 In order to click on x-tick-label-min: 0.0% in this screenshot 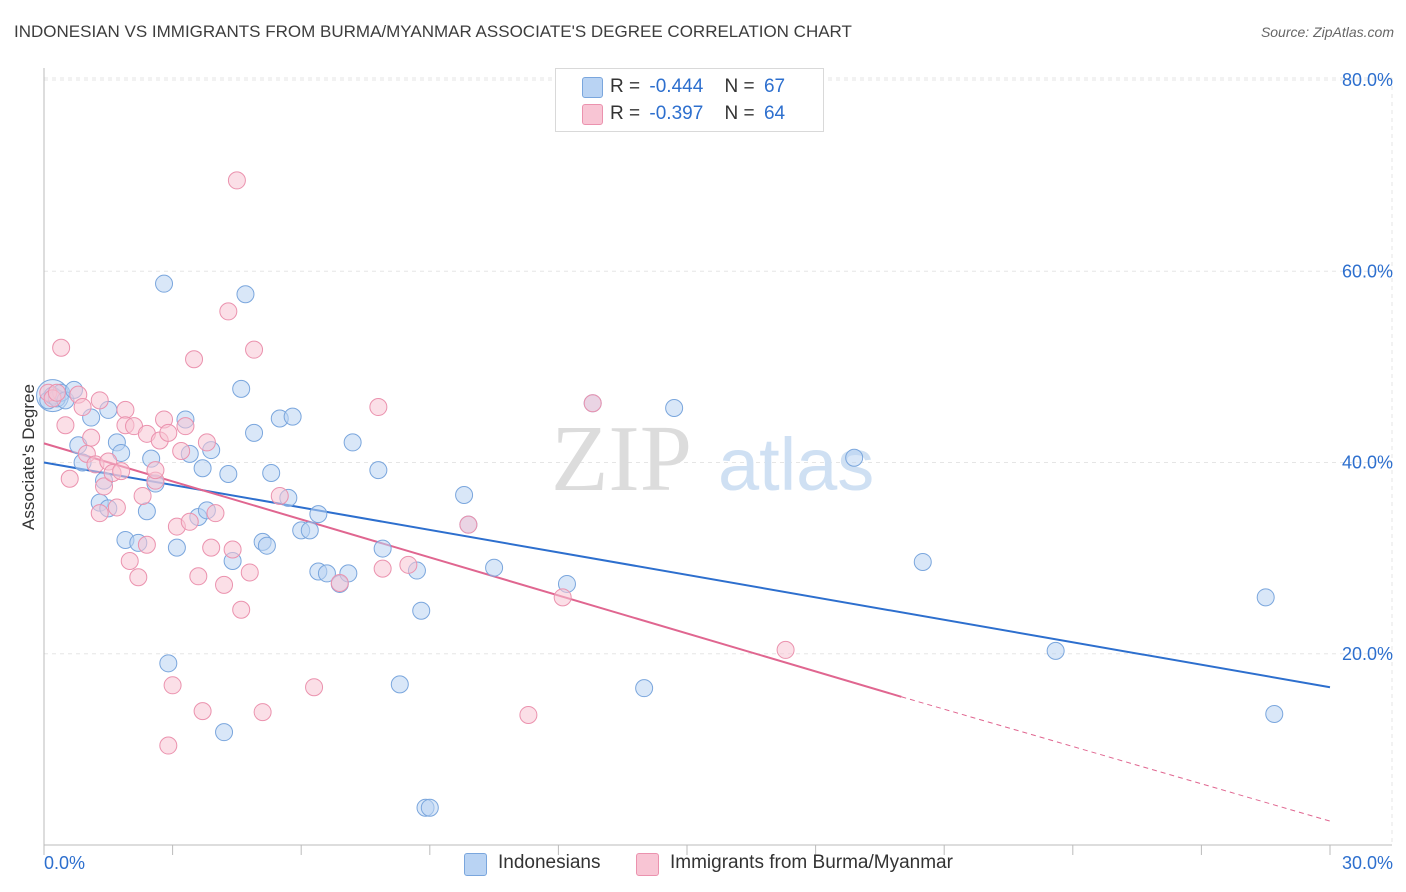, I will do `click(64, 863)`.